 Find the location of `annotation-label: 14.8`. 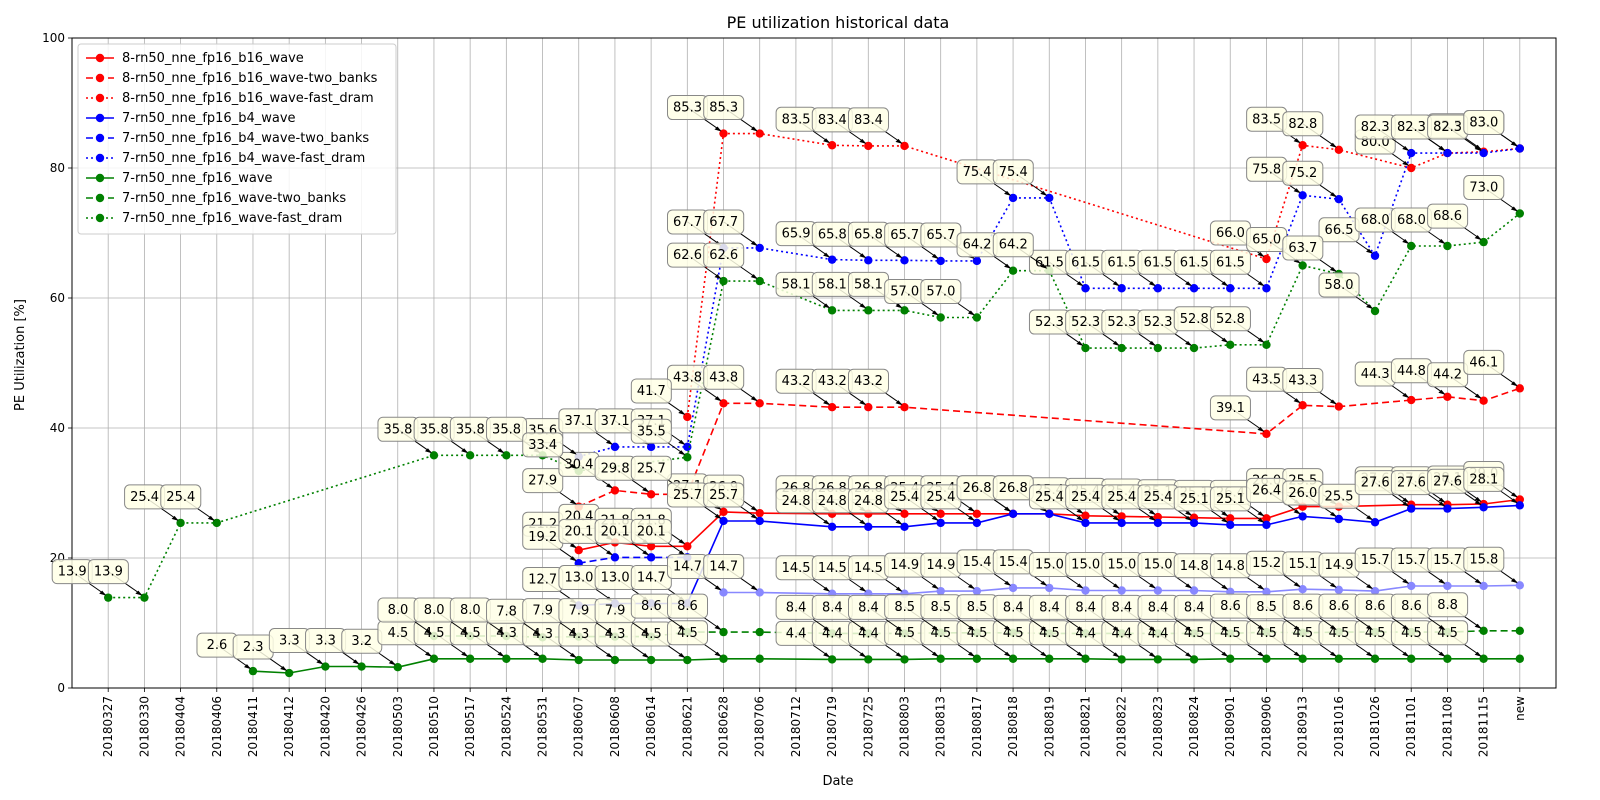

annotation-label: 14.8 is located at coordinates (1230, 566).